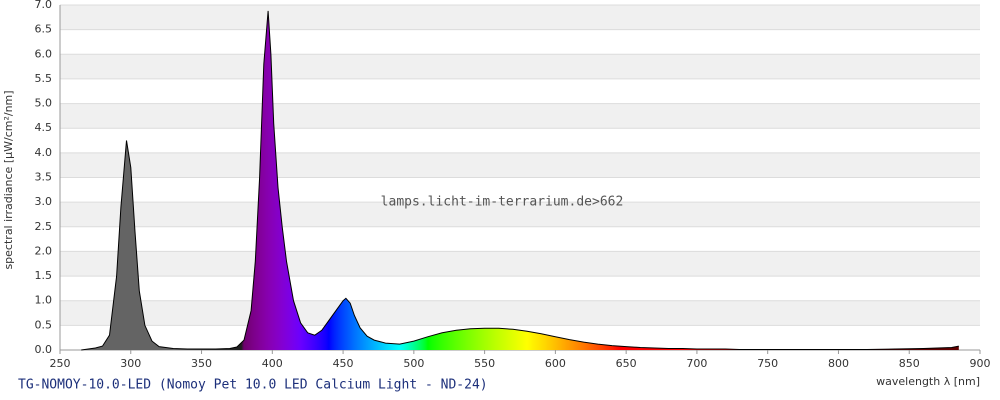 The height and width of the screenshot is (400, 1000). Describe the element at coordinates (626, 363) in the screenshot. I see `x-tick-label: 650` at that location.